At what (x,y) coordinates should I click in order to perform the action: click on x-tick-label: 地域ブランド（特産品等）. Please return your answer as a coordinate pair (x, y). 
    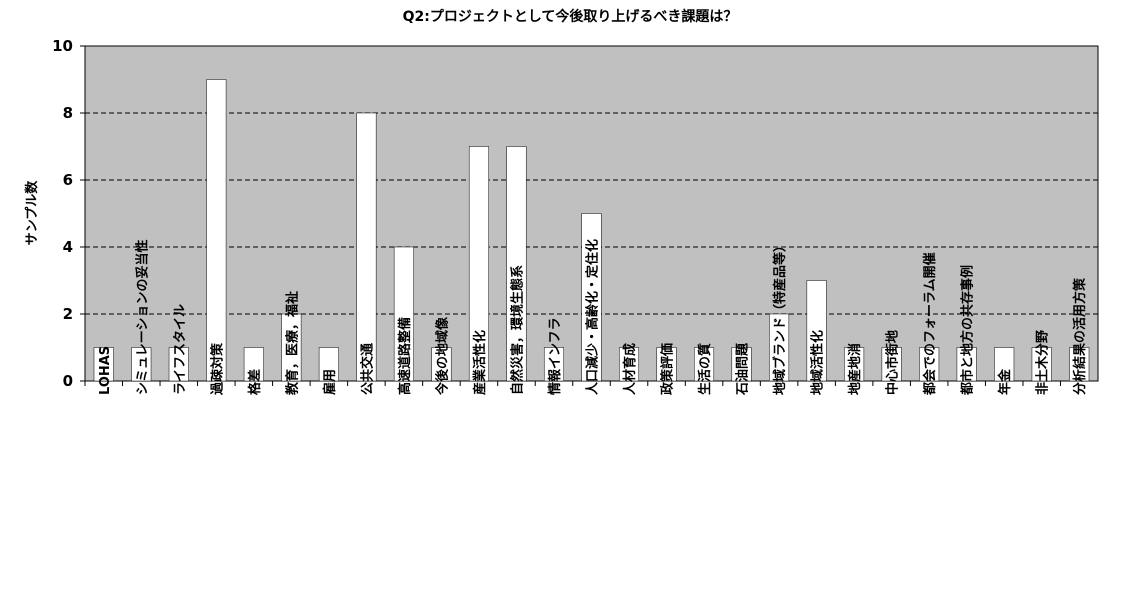
    Looking at the image, I should click on (780, 317).